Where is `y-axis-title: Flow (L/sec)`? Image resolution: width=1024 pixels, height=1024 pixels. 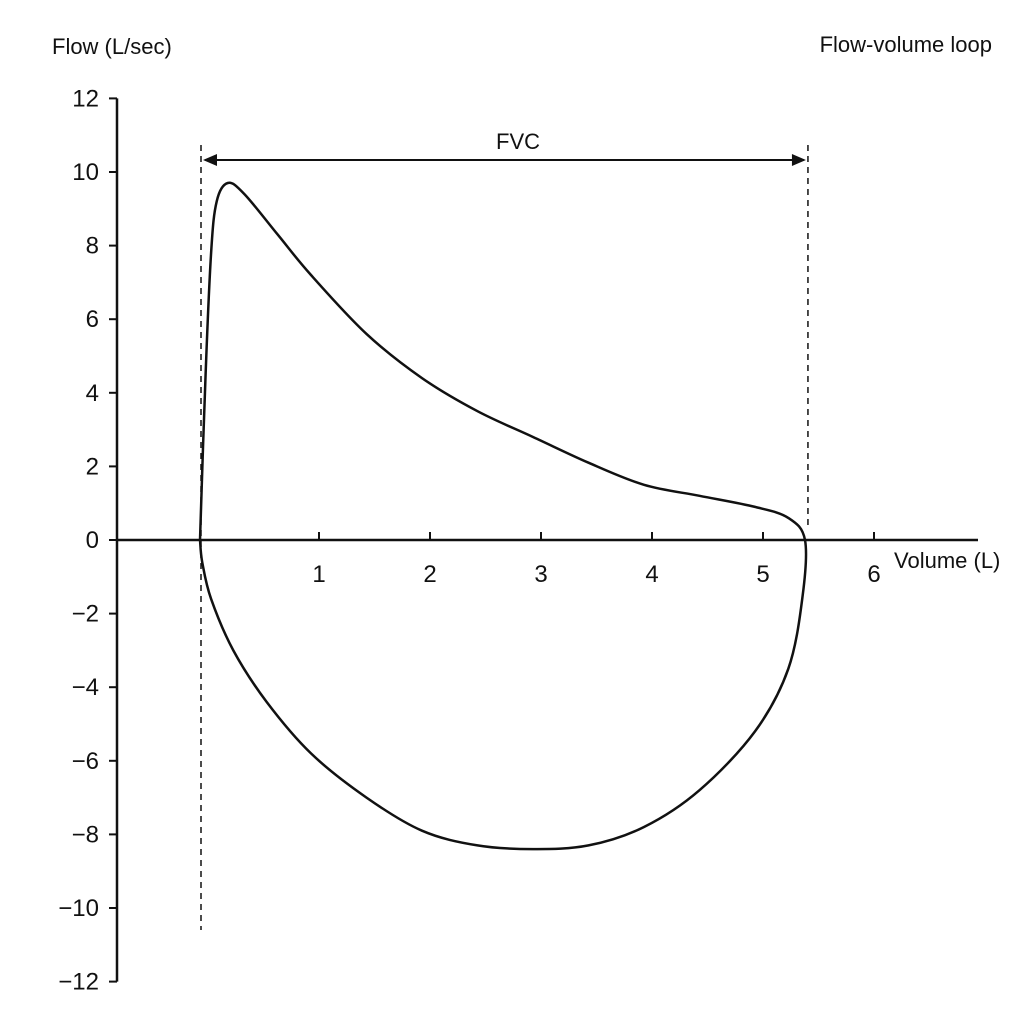
y-axis-title: Flow (L/sec) is located at coordinates (112, 46).